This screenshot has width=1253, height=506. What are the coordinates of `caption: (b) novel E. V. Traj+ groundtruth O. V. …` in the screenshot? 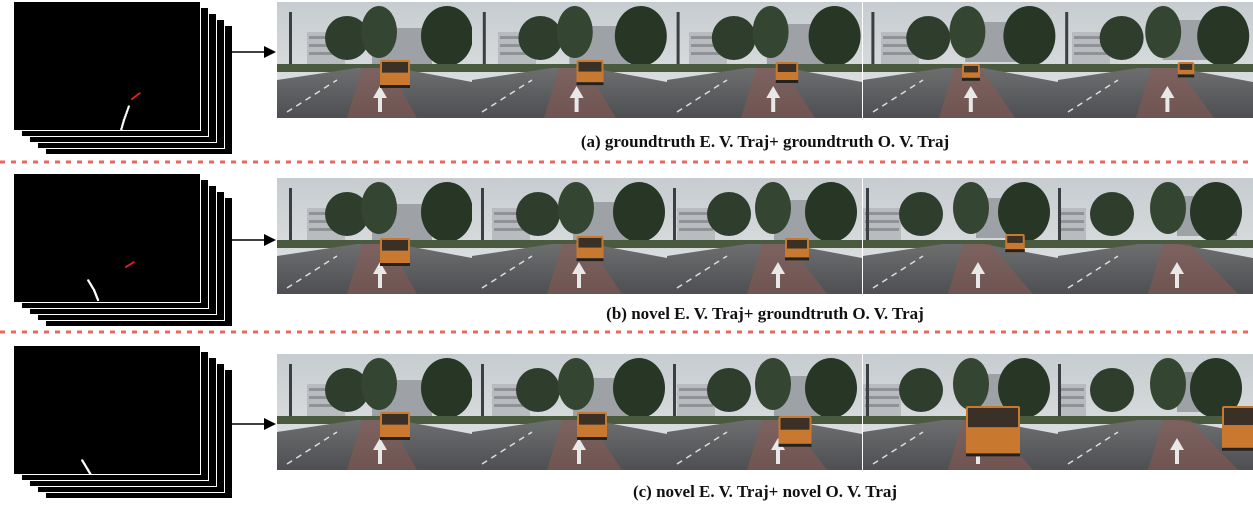 It's located at (765, 313).